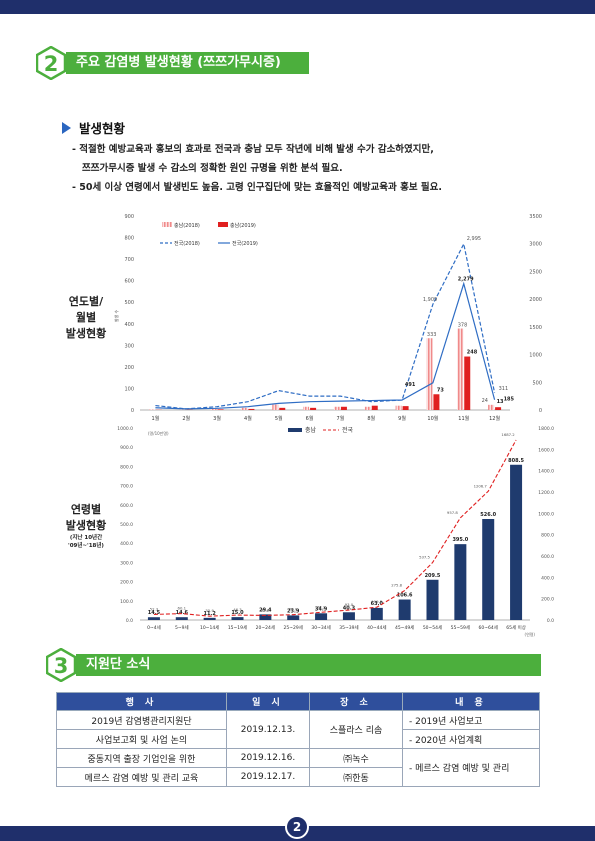 This screenshot has height=841, width=595. What do you see at coordinates (508, 434) in the screenshot?
I see `line-label: 1687.2` at bounding box center [508, 434].